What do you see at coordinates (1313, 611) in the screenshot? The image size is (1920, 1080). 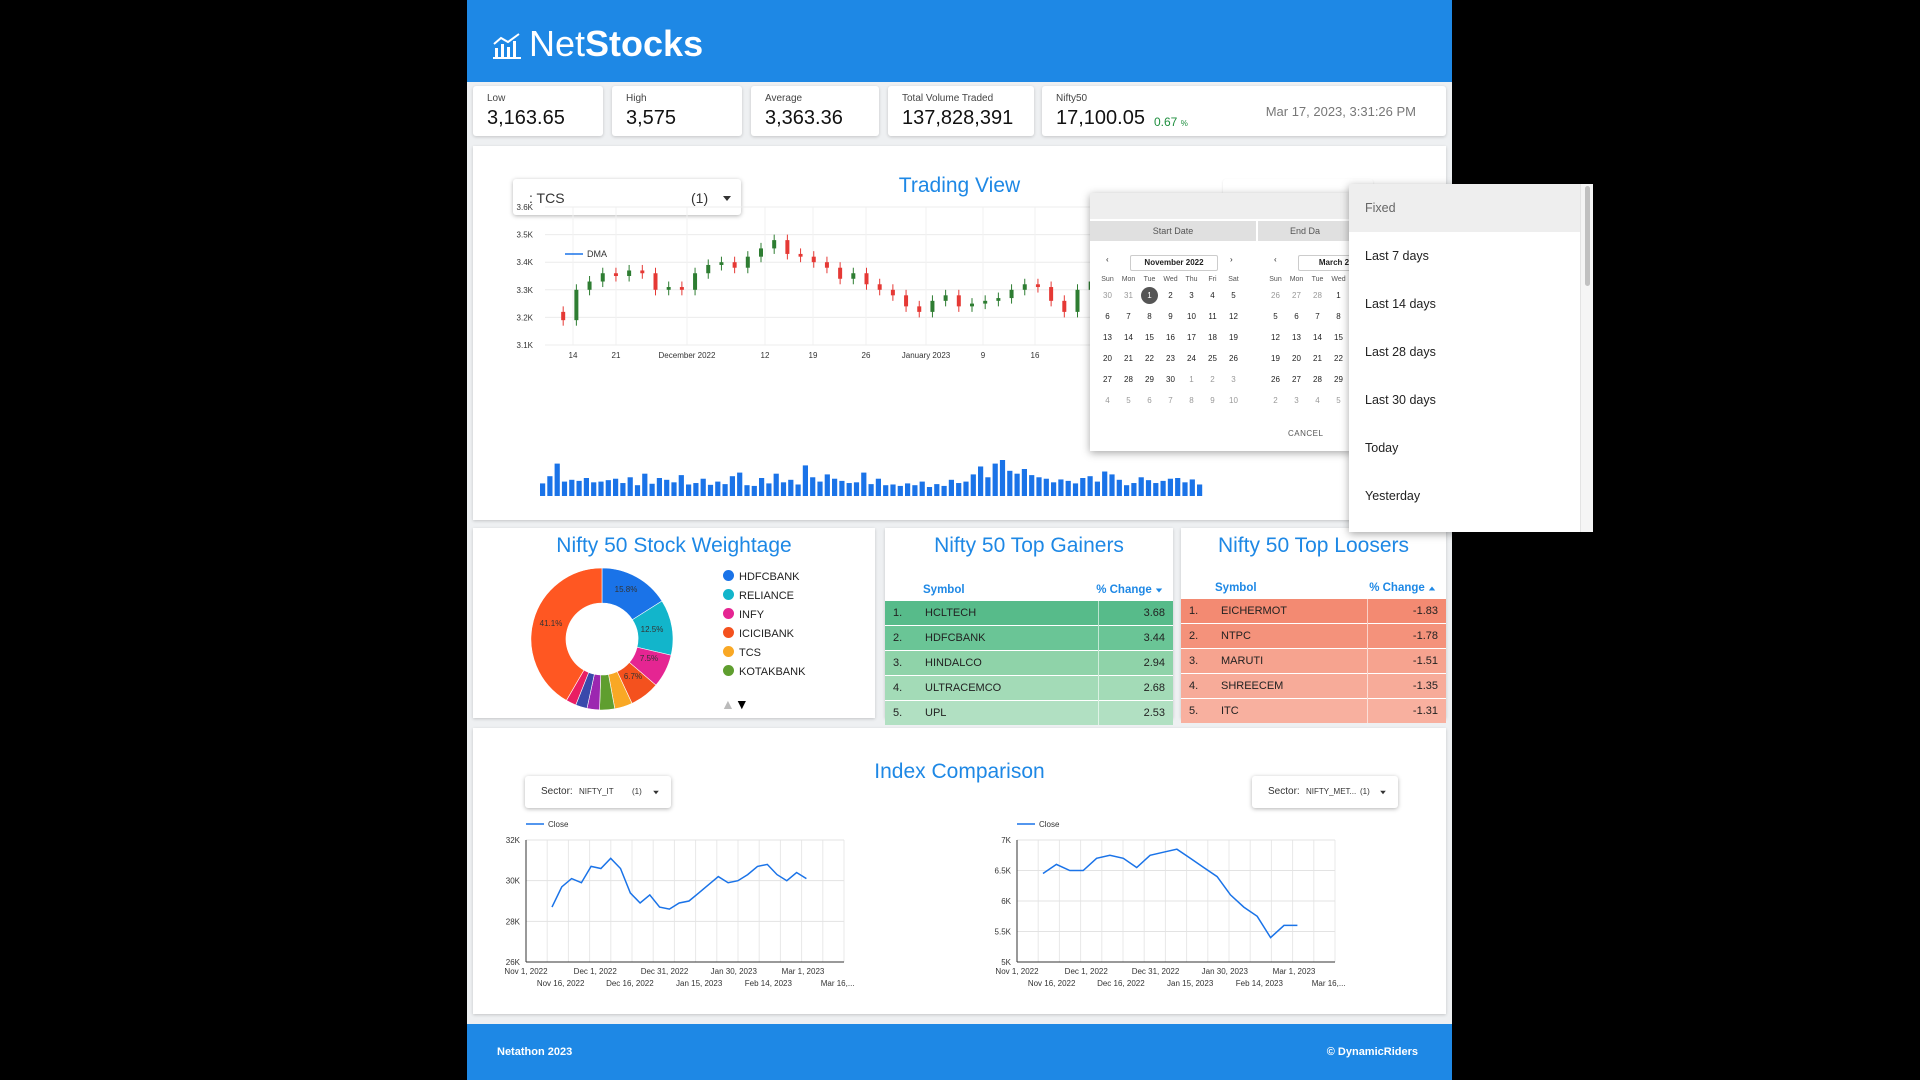 I see `table-row: 1. EICHERMOT -1.83` at bounding box center [1313, 611].